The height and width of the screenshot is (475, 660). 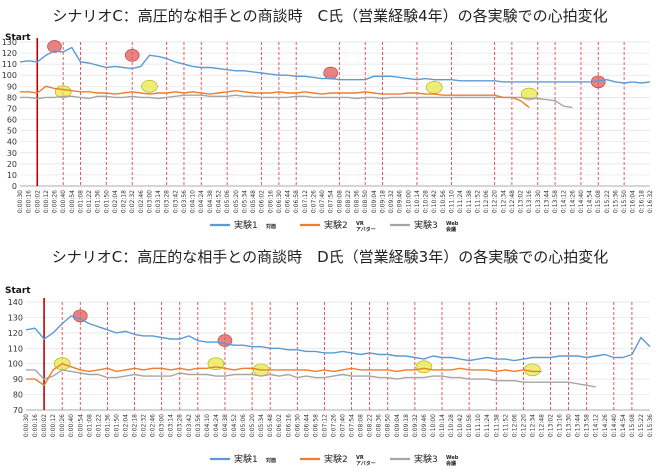 I want to click on y-tick-label: 100, so click(x=9, y=75).